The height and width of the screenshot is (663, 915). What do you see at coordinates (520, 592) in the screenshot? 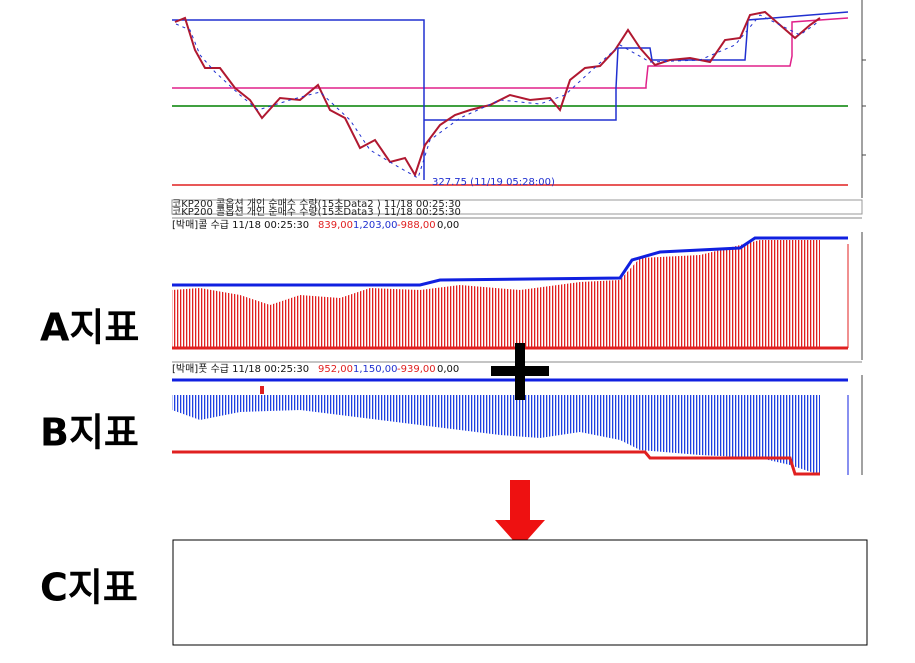
I see `c-box` at bounding box center [520, 592].